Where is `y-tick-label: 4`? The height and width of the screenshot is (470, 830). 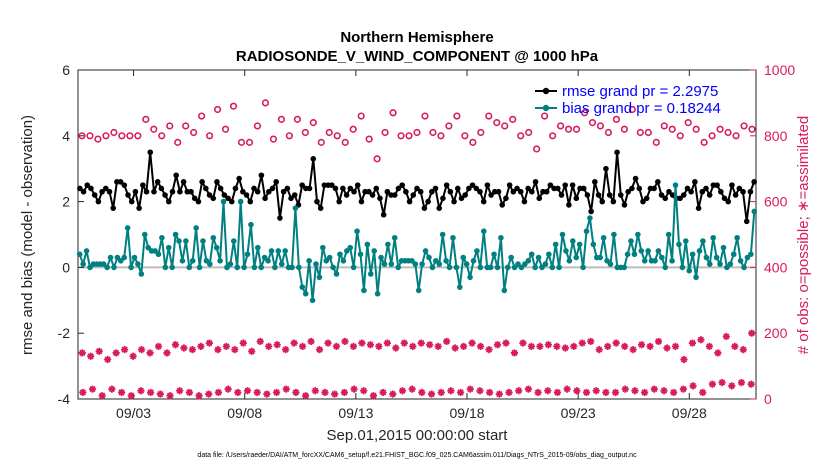
y-tick-label: 4 is located at coordinates (66, 136).